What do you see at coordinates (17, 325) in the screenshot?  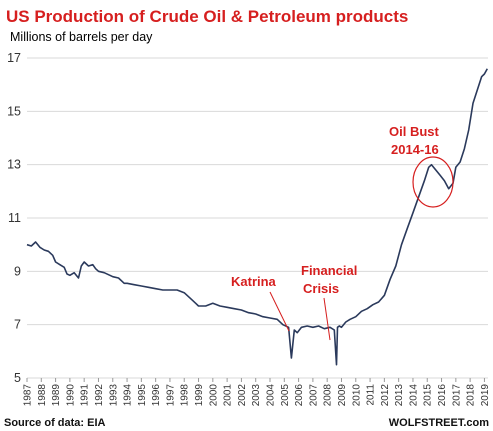 I see `y-tick-label: 7` at bounding box center [17, 325].